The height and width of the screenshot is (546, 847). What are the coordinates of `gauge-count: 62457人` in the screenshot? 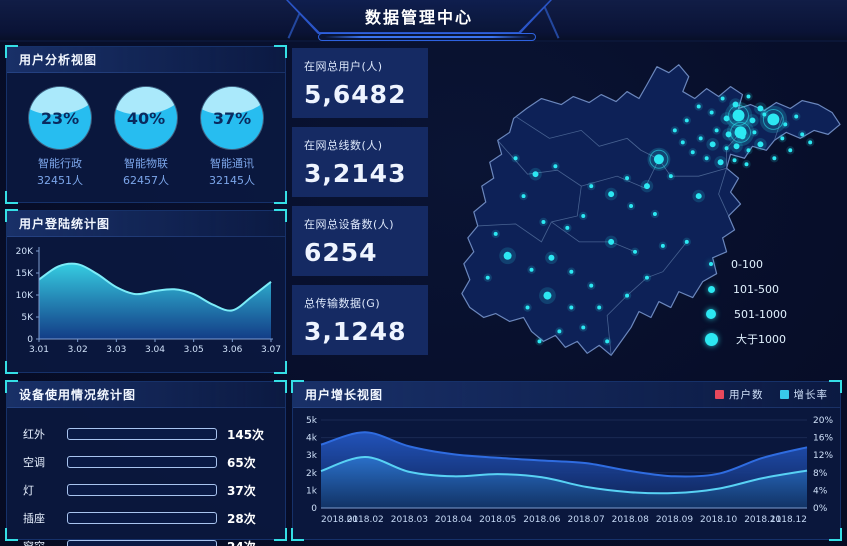 It's located at (146, 180).